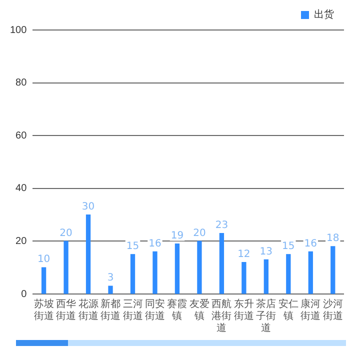 The height and width of the screenshot is (350, 350). What do you see at coordinates (43, 260) in the screenshot?
I see `data-label: 10` at bounding box center [43, 260].